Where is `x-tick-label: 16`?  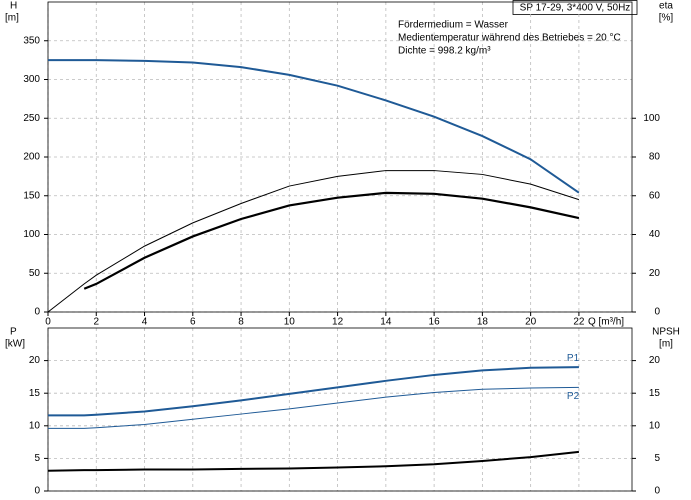
x-tick-label: 16 is located at coordinates (435, 322).